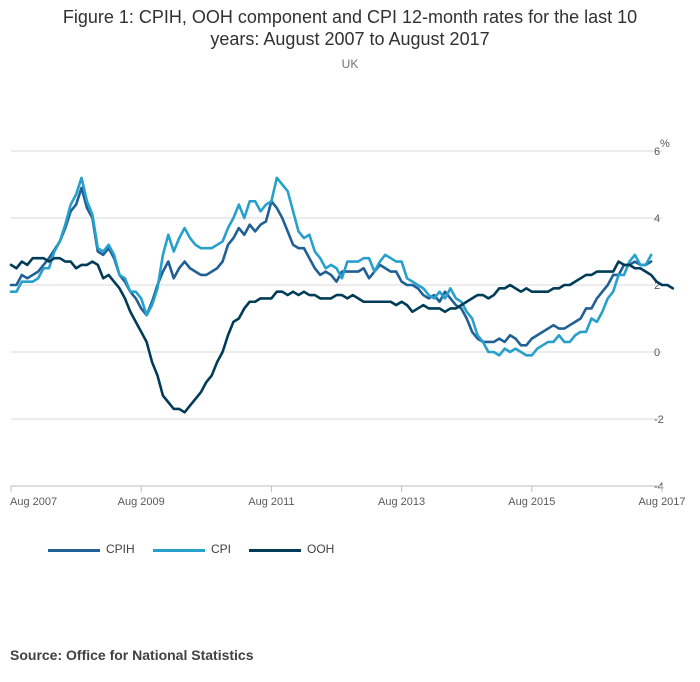 The image size is (700, 682). I want to click on y-tick-label: 6, so click(657, 152).